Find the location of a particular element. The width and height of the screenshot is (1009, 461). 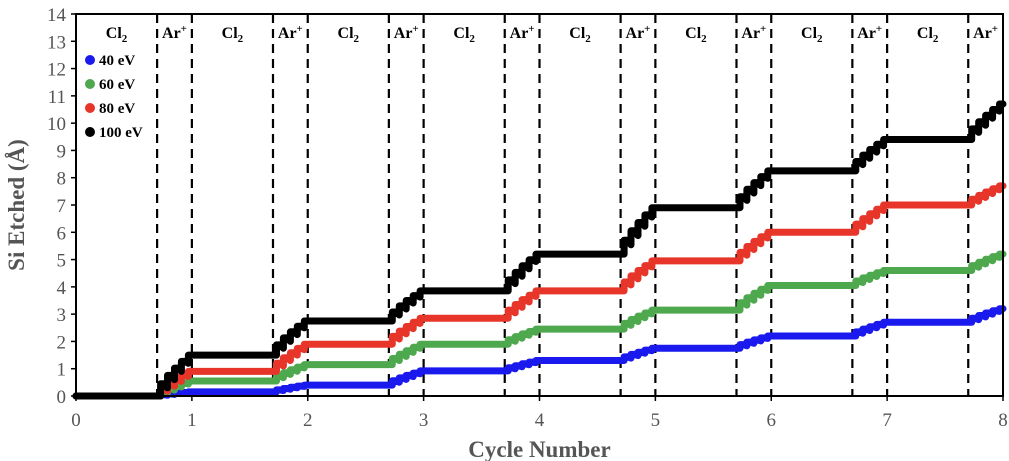

y-tick-label: 3 is located at coordinates (62, 315).